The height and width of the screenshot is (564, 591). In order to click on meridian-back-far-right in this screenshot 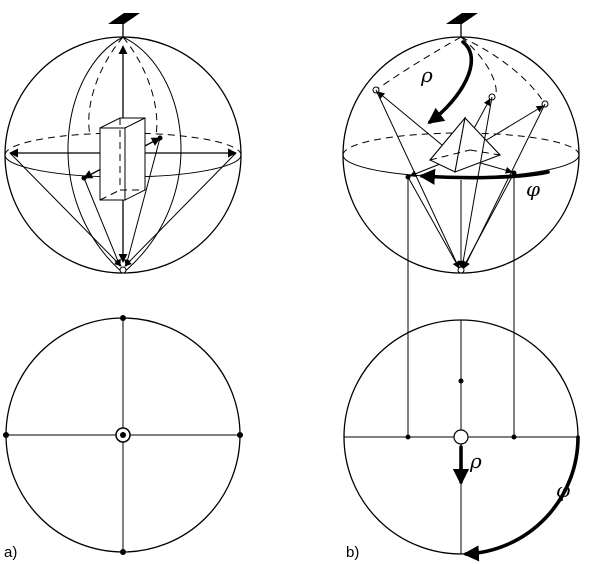, I will do `click(503, 70)`.